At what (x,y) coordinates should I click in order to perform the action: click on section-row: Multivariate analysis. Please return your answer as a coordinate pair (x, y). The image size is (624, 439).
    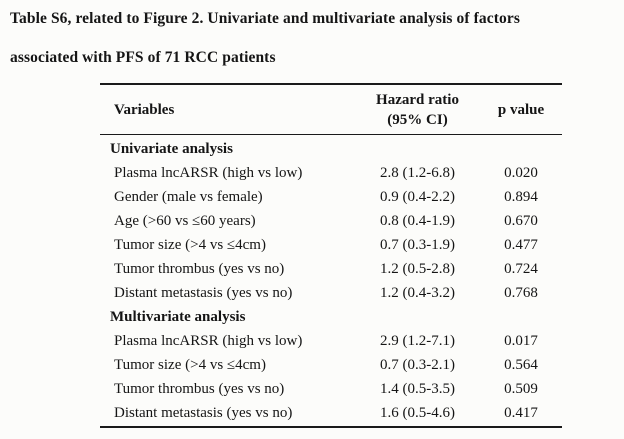
    Looking at the image, I should click on (331, 318).